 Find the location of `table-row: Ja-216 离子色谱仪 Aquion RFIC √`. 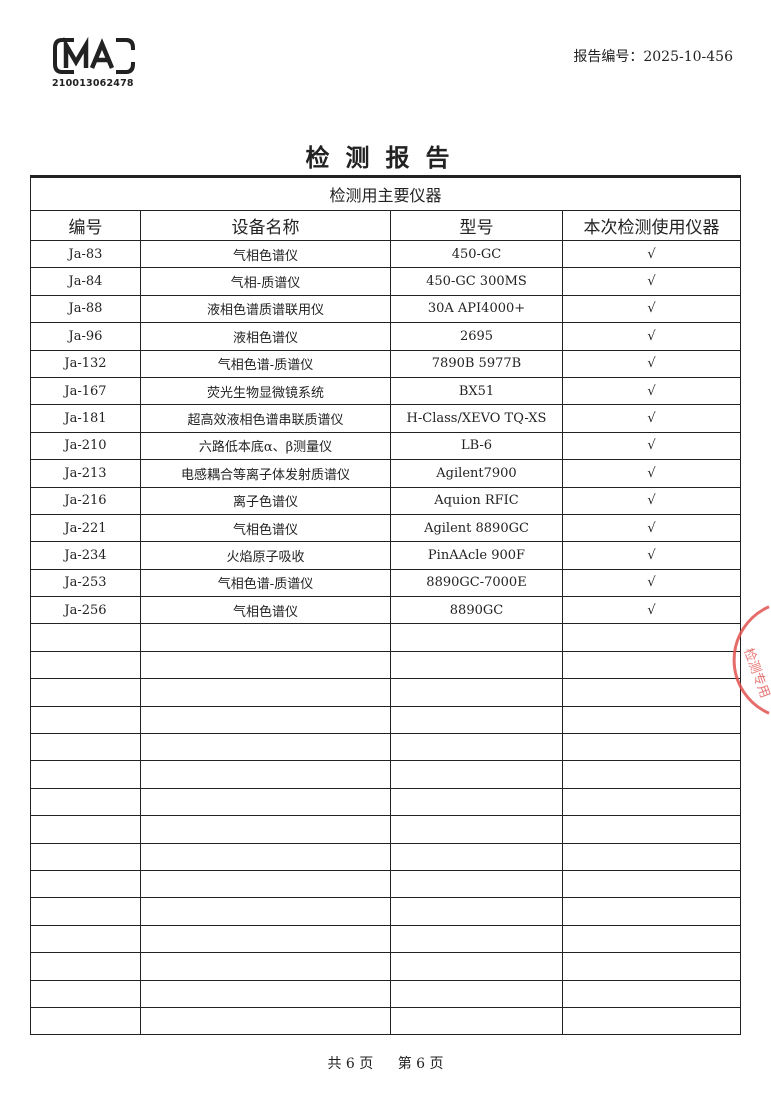

table-row: Ja-216 离子色谱仪 Aquion RFIC √ is located at coordinates (386, 500).